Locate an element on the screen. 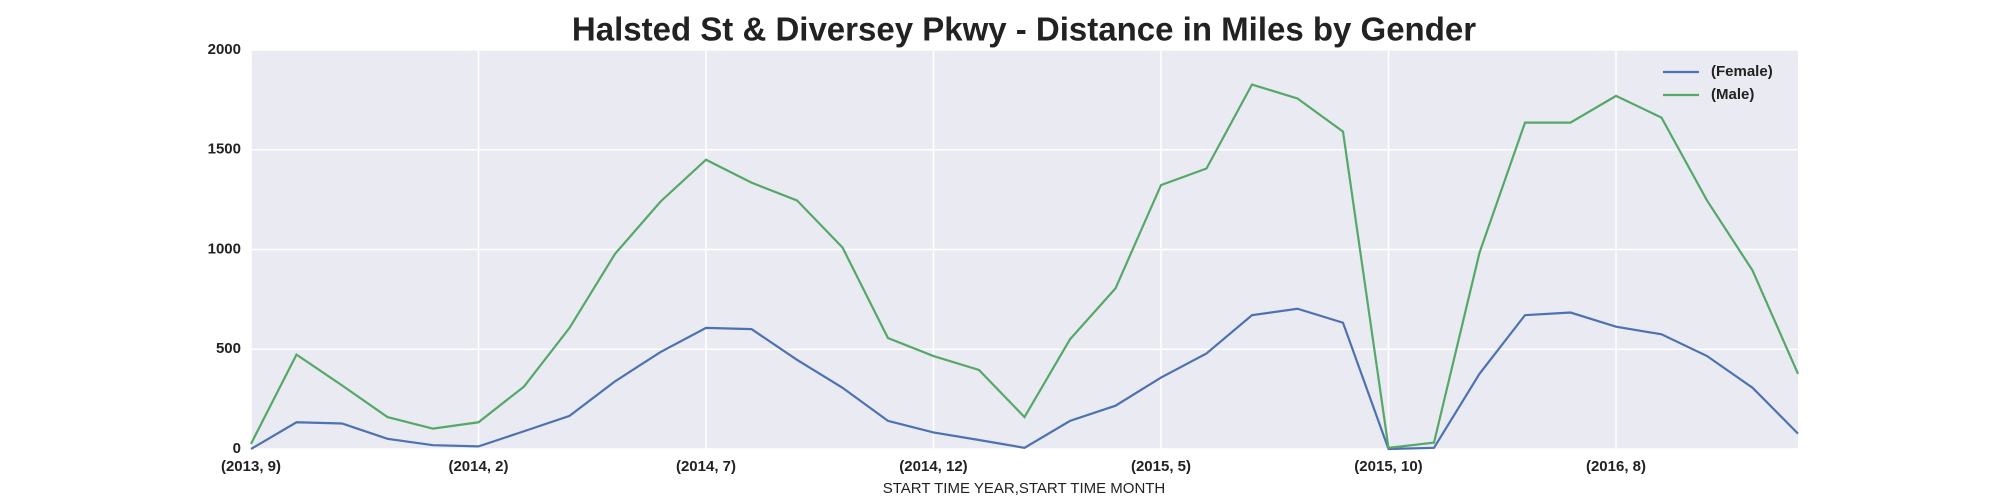 Image resolution: width=2000 pixels, height=500 pixels. x-axis-label: START TIME YEAR,START TIME MONTH is located at coordinates (1024, 488).